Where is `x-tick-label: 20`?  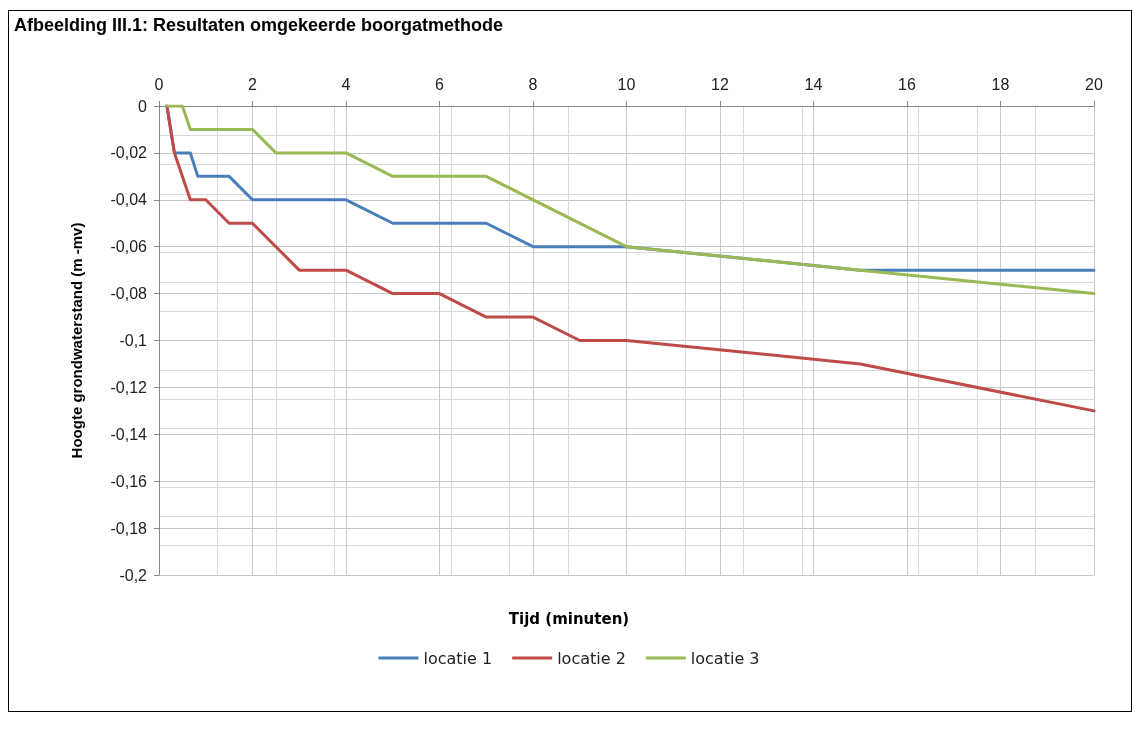 x-tick-label: 20 is located at coordinates (1094, 84).